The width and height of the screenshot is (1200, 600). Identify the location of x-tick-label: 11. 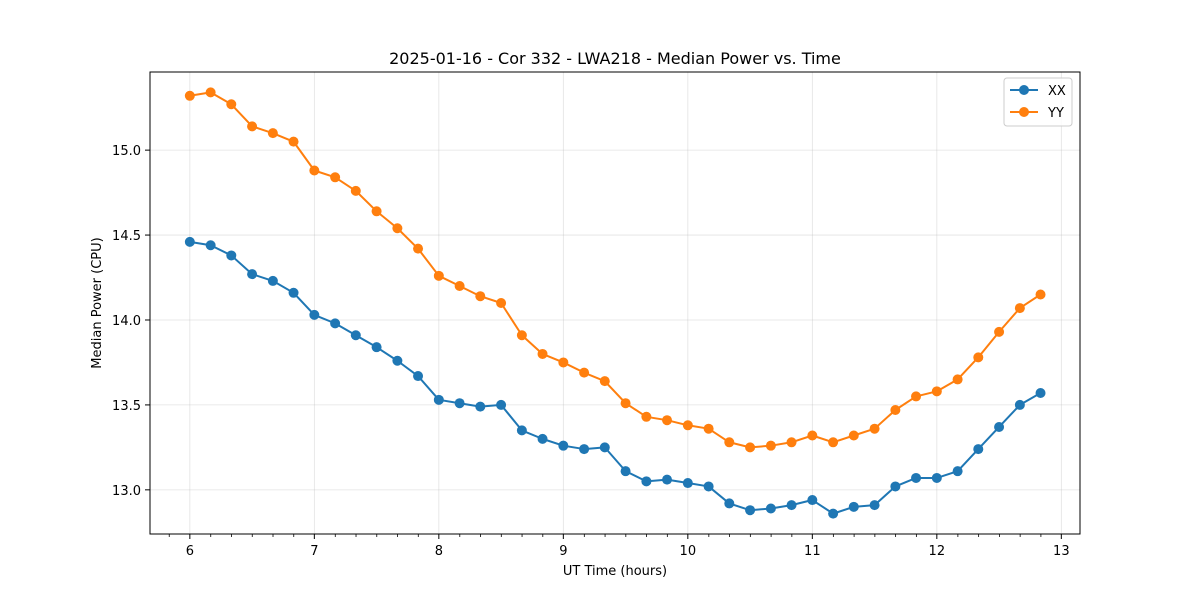
(812, 551).